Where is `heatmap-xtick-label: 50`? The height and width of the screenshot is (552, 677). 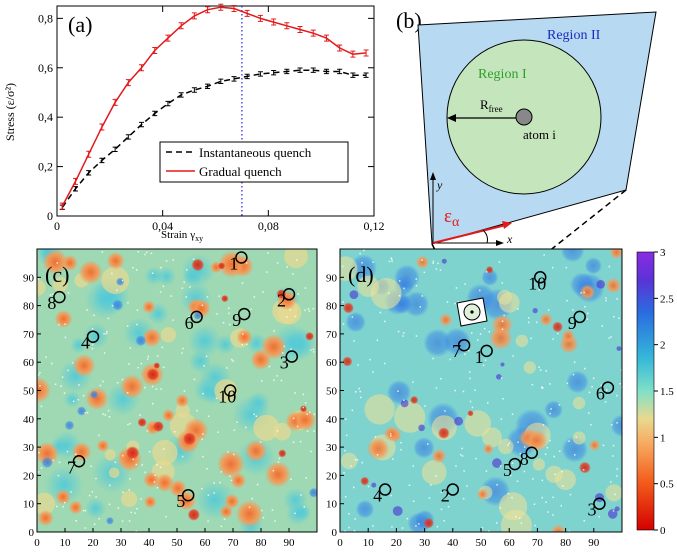 heatmap-xtick-label: 50 is located at coordinates (482, 543).